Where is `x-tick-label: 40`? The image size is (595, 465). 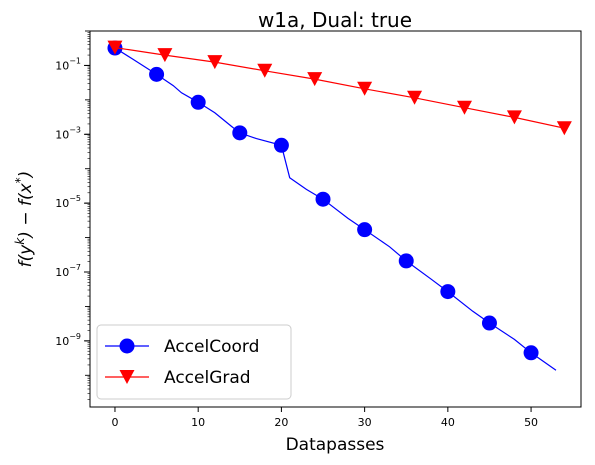
x-tick-label: 40 is located at coordinates (448, 422).